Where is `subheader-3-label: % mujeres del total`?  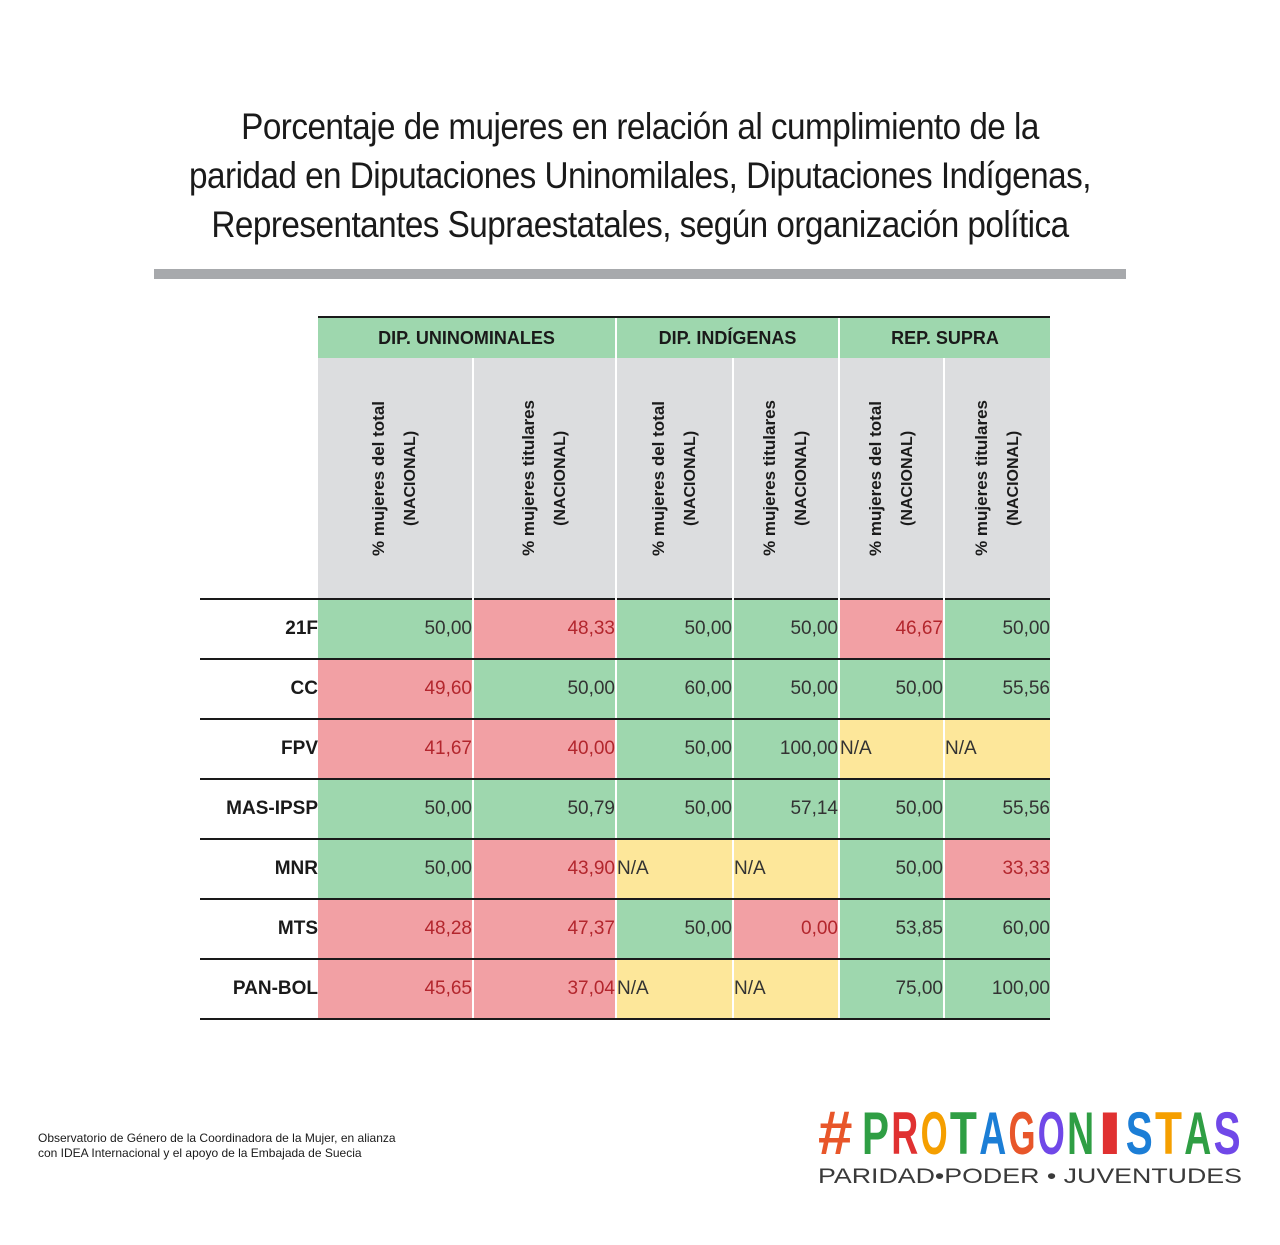 subheader-3-label: % mujeres del total is located at coordinates (658, 478).